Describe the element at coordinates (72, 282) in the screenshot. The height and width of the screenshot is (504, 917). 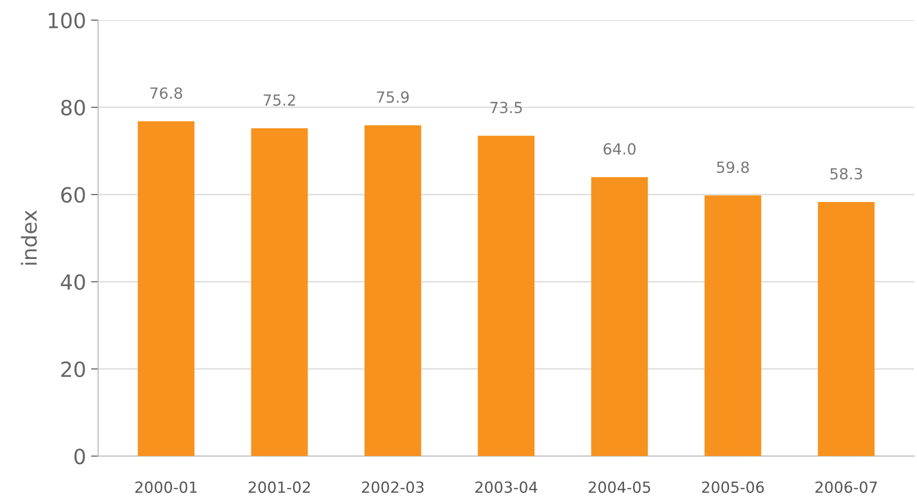
I see `y-tick-label: 40` at that location.